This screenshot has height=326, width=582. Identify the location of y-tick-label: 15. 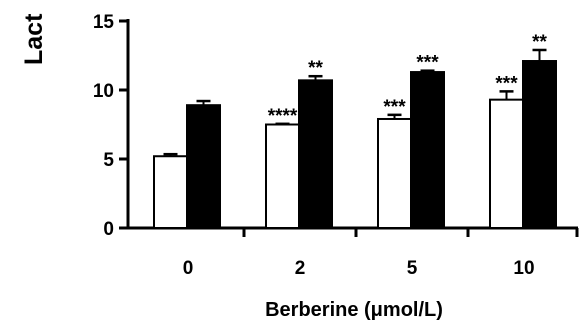
(104, 22).